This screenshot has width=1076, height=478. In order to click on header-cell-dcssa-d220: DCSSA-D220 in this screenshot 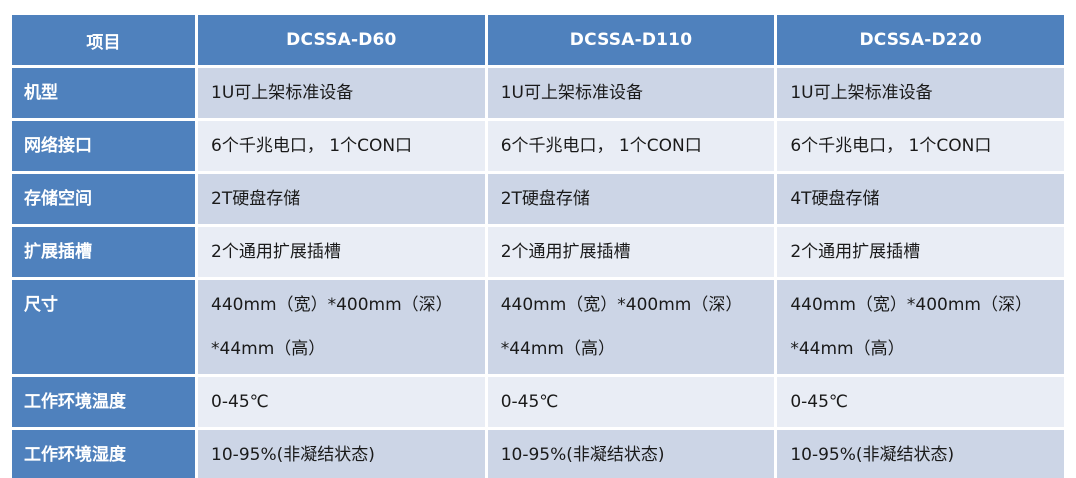, I will do `click(920, 40)`.